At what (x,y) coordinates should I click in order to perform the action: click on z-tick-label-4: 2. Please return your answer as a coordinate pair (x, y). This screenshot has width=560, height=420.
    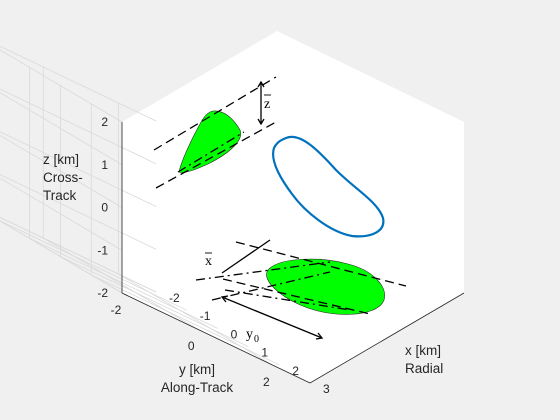
    Looking at the image, I should click on (104, 122).